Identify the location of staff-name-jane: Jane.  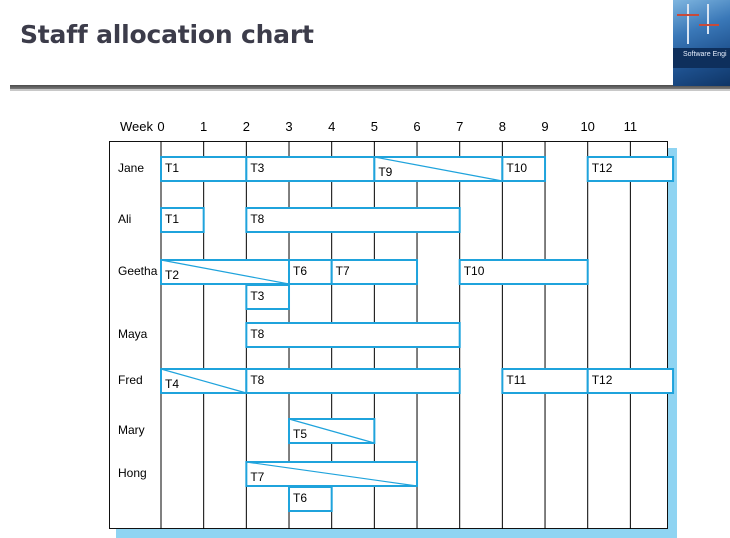
(131, 168).